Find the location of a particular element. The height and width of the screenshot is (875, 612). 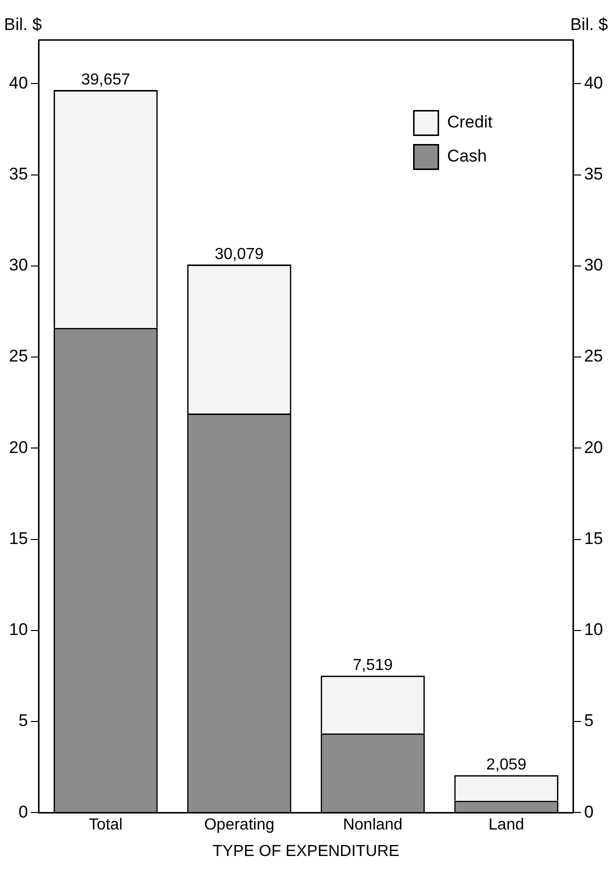

total-label: 2,059 is located at coordinates (506, 765).